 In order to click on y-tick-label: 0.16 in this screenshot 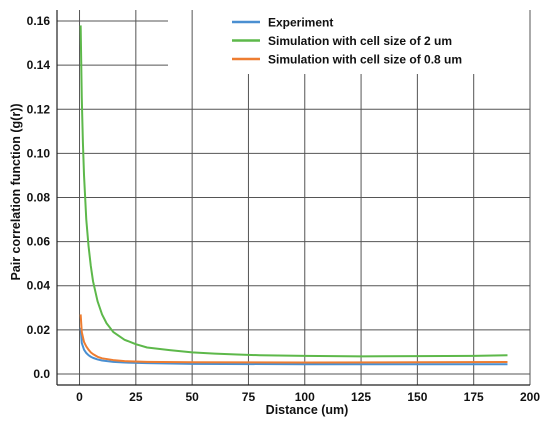, I will do `click(39, 21)`.